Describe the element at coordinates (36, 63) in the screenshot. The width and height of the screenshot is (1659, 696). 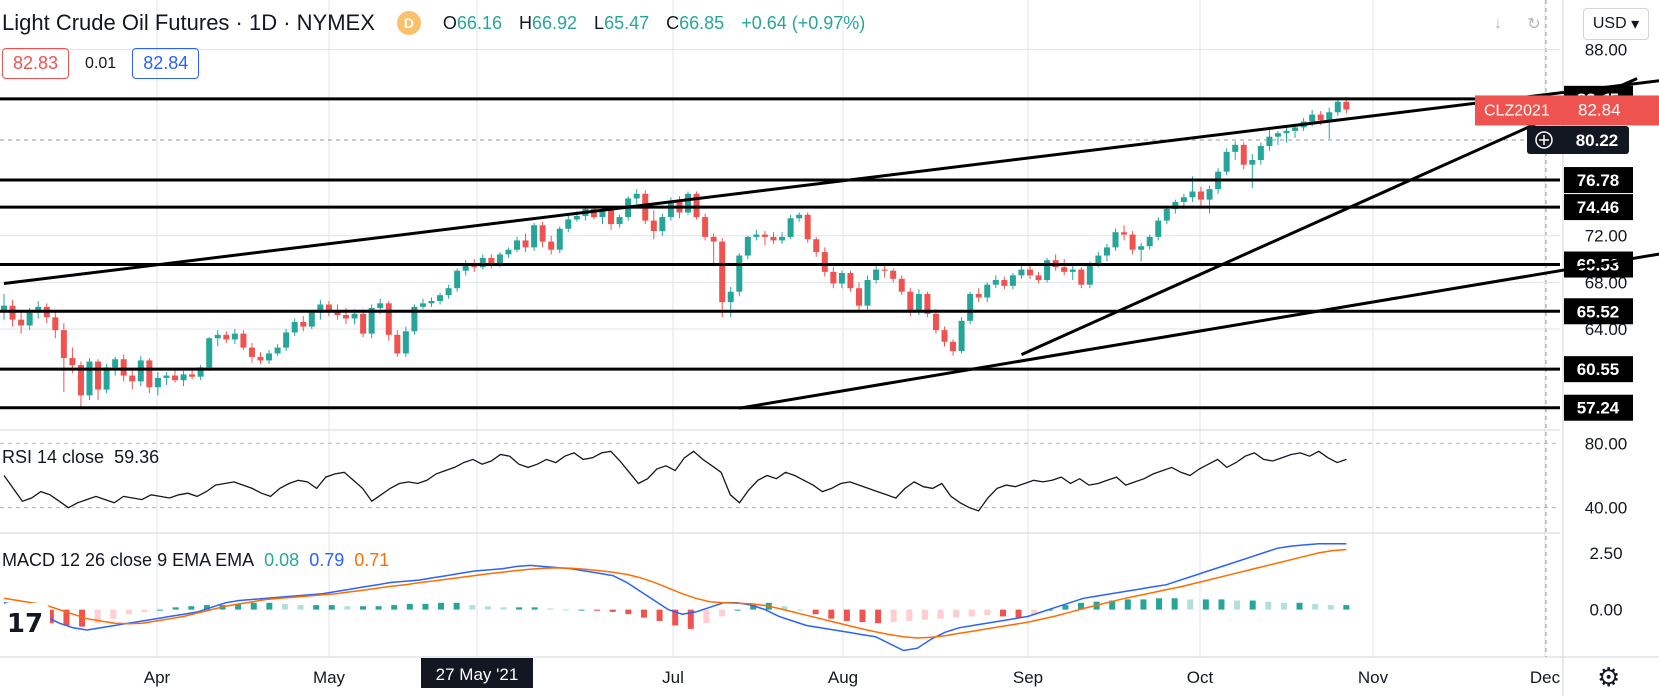
I see `sell-price-button: 82.83` at that location.